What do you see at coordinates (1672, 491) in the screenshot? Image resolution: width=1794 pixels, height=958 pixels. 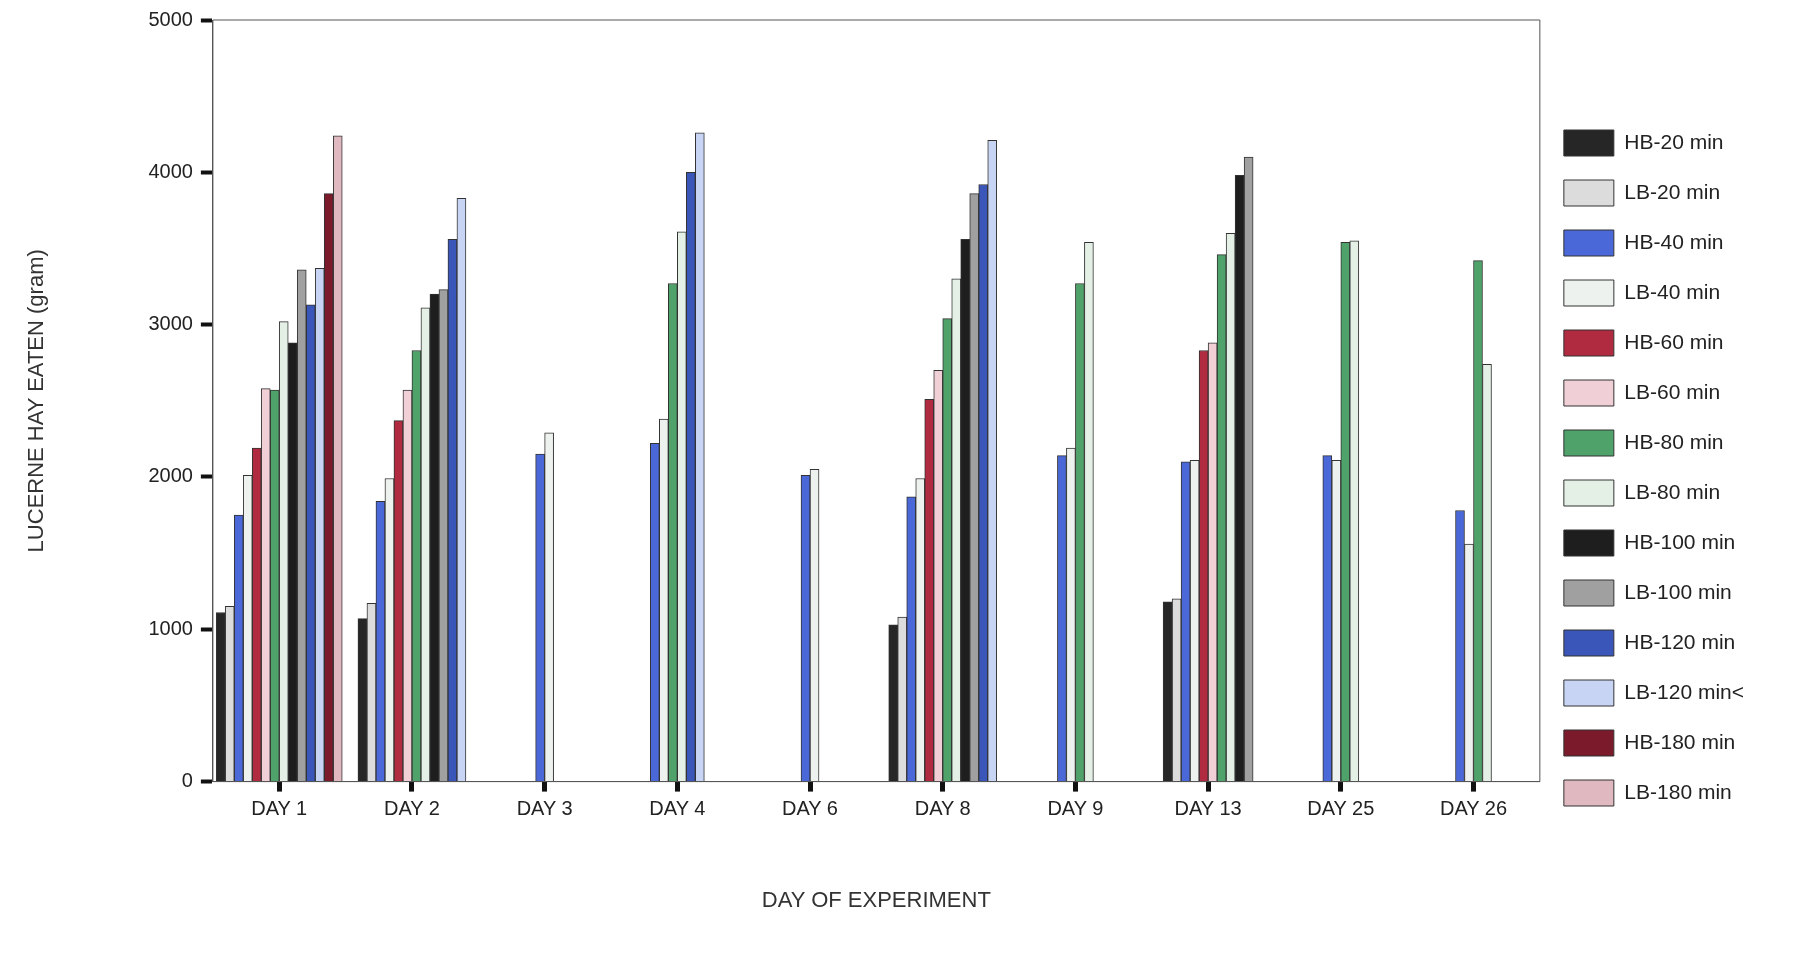 I see `legend-label: LB-80 min` at bounding box center [1672, 491].